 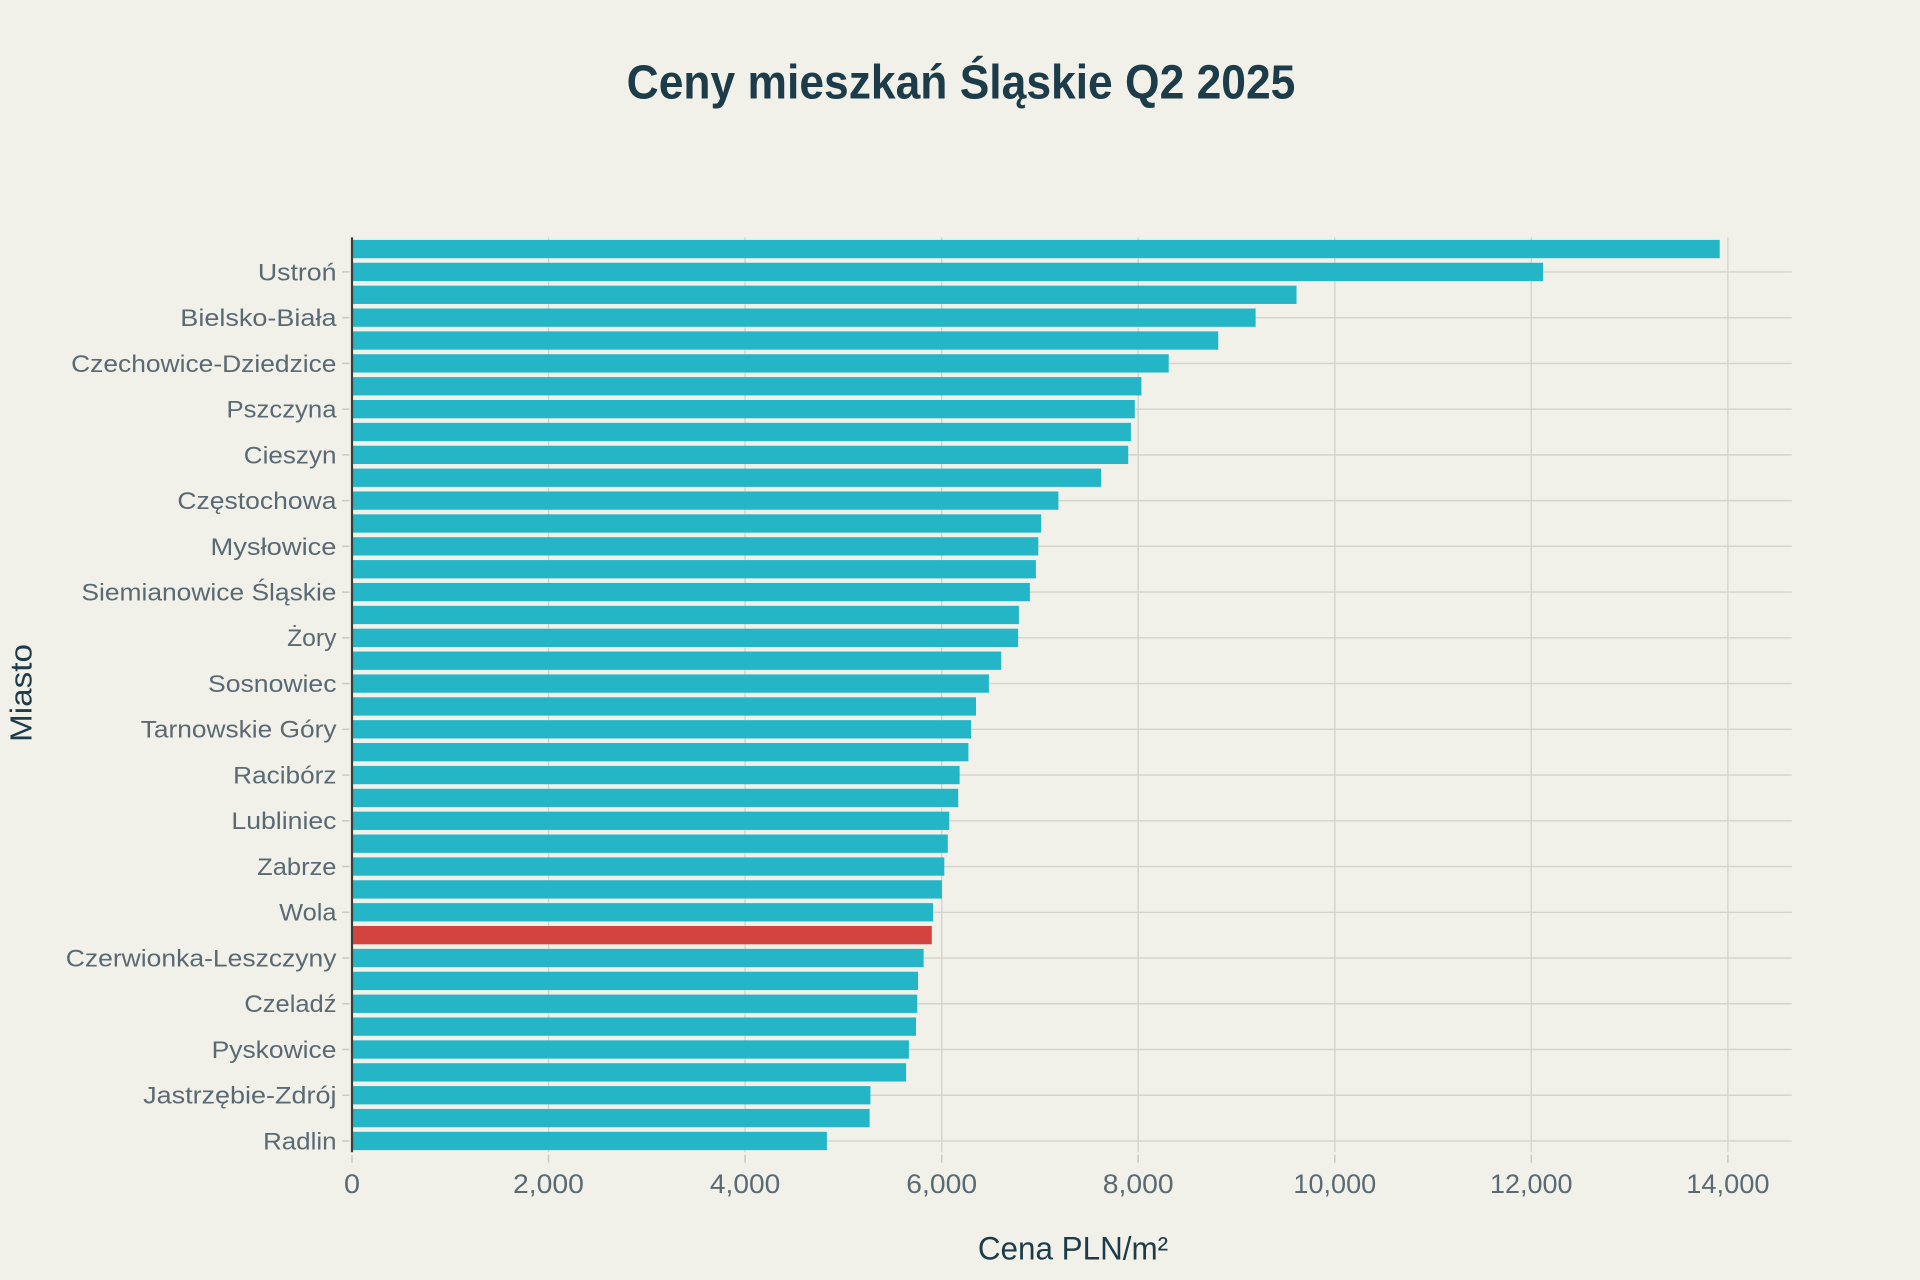 What do you see at coordinates (352, 1184) in the screenshot?
I see `svg-text: 0` at bounding box center [352, 1184].